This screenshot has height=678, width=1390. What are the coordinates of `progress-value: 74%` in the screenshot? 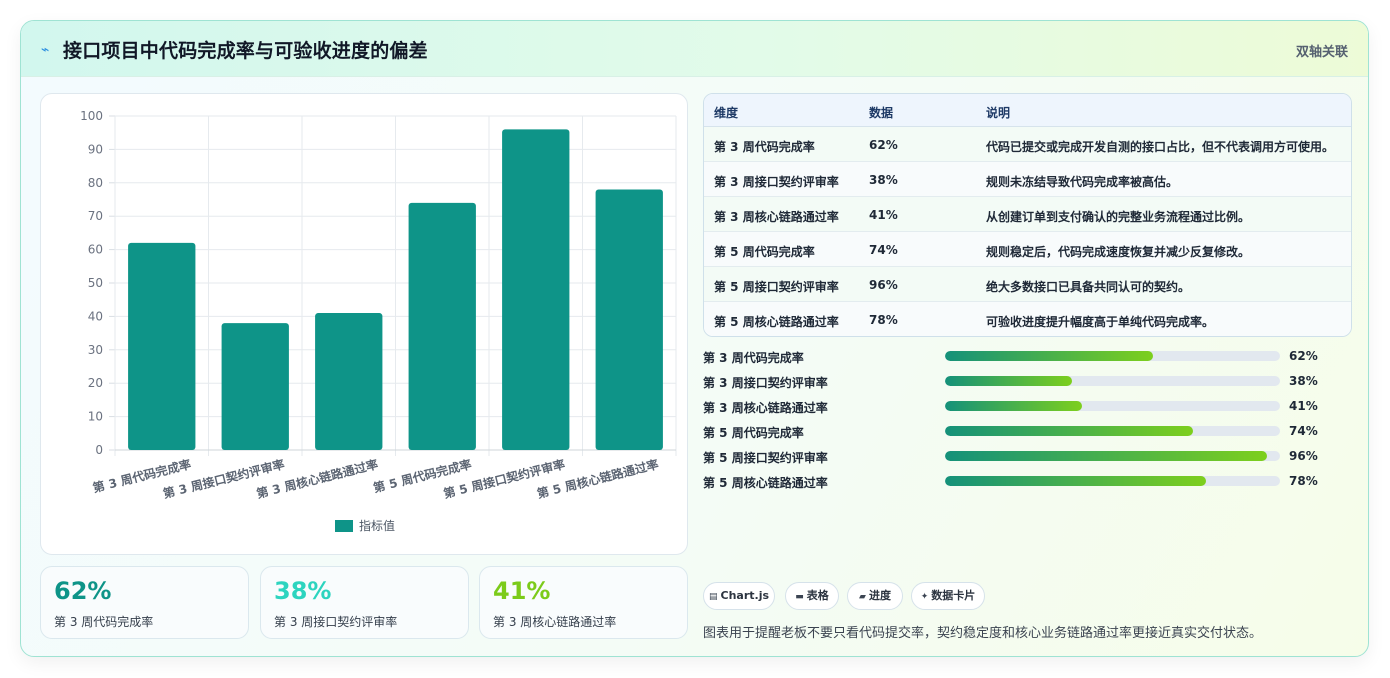 It's located at (1303, 431).